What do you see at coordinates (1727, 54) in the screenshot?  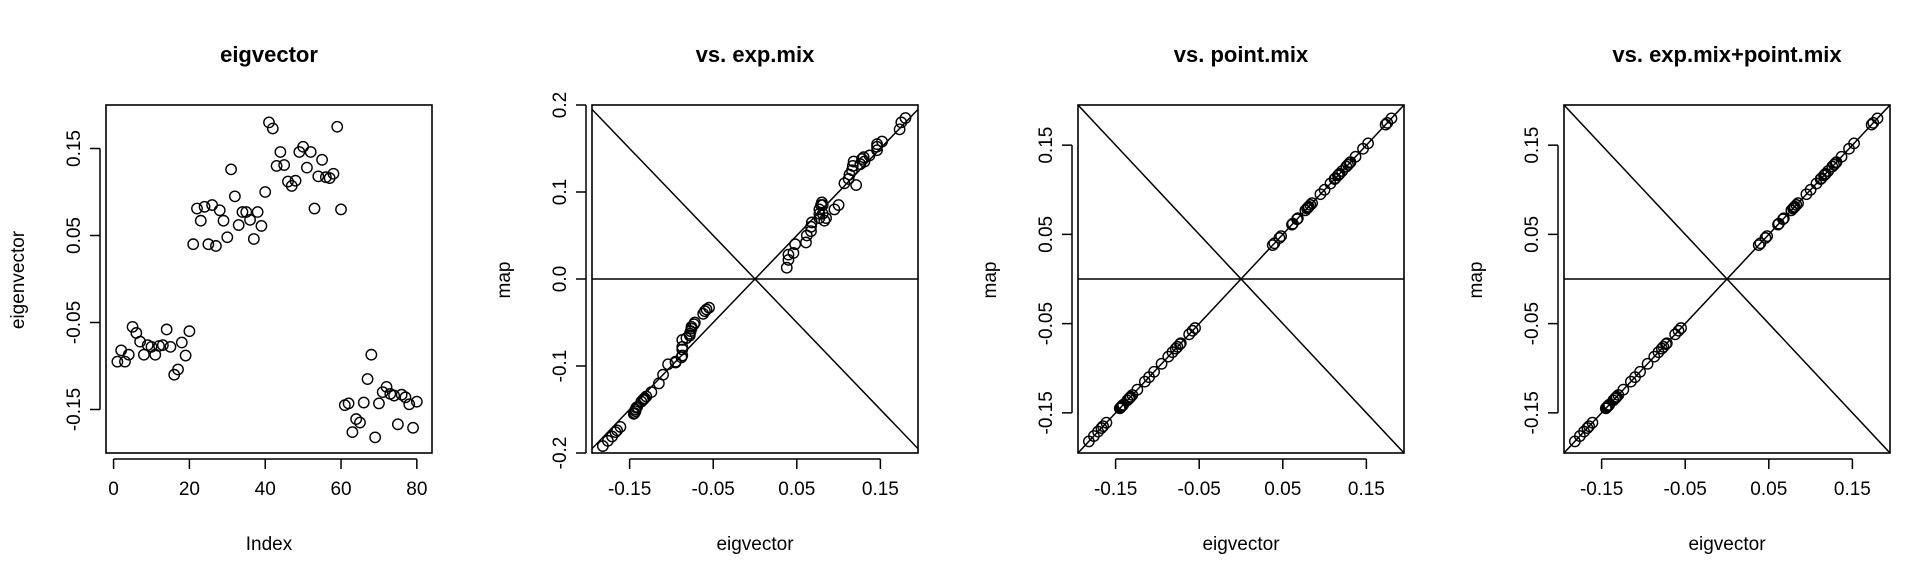 I see `panel-title: vs. exp.mix+point.mix` at bounding box center [1727, 54].